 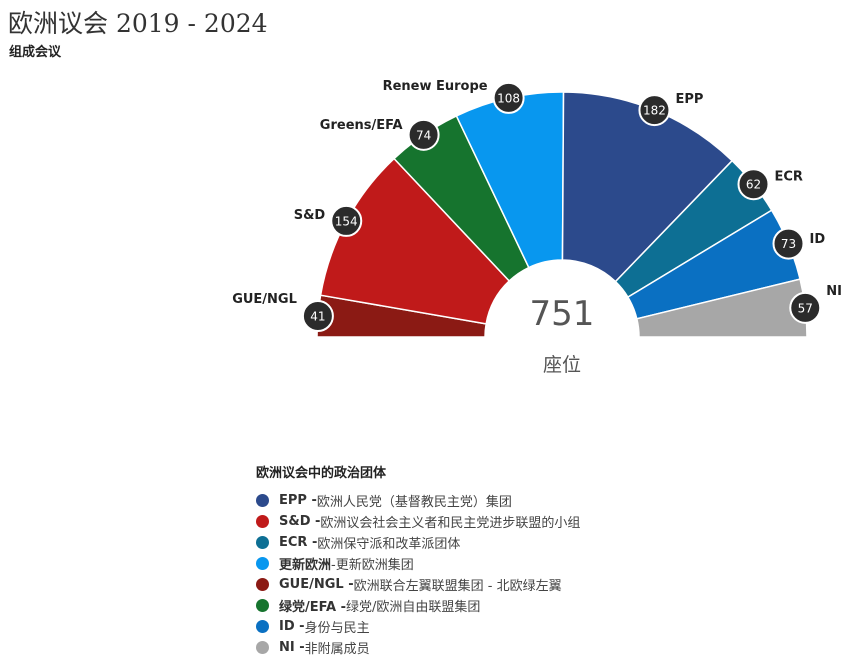 What do you see at coordinates (647, 187) in the screenshot?
I see `slice-epp` at bounding box center [647, 187].